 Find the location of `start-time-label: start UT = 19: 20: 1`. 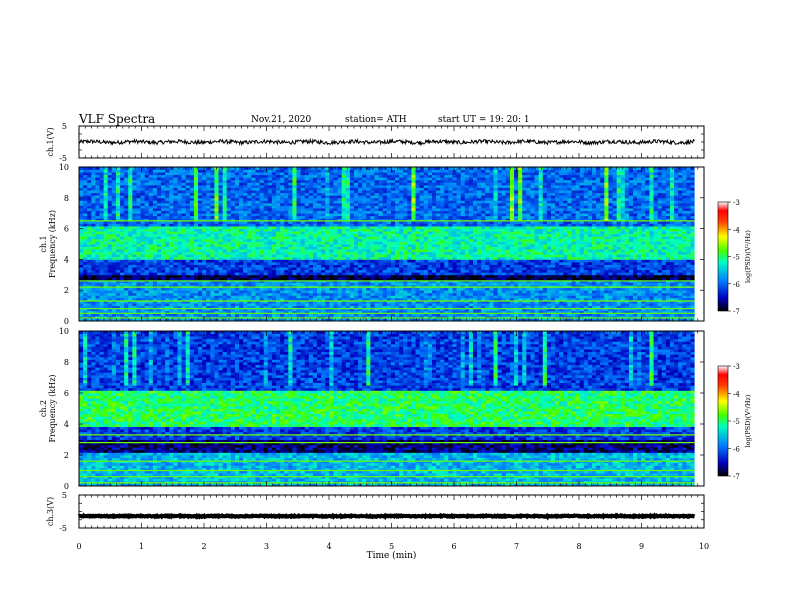

start-time-label: start UT = 19: 20: 1 is located at coordinates (484, 120).